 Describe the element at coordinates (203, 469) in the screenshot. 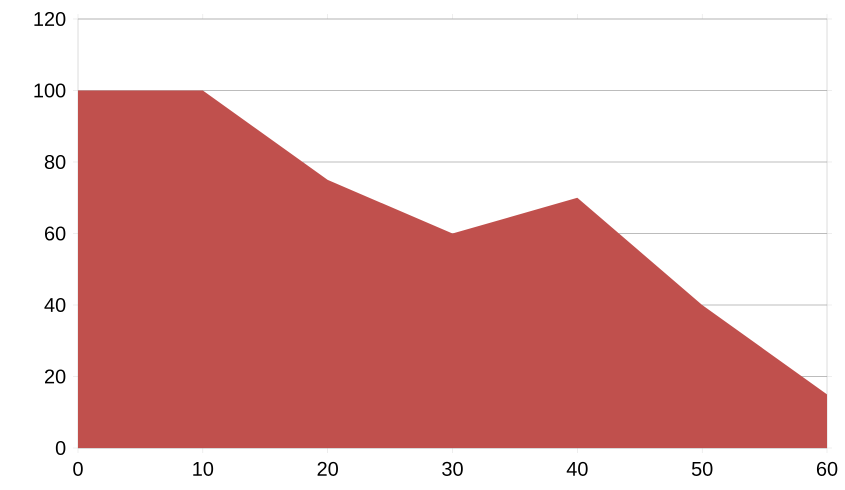

I see `x-tick-label: 10` at that location.